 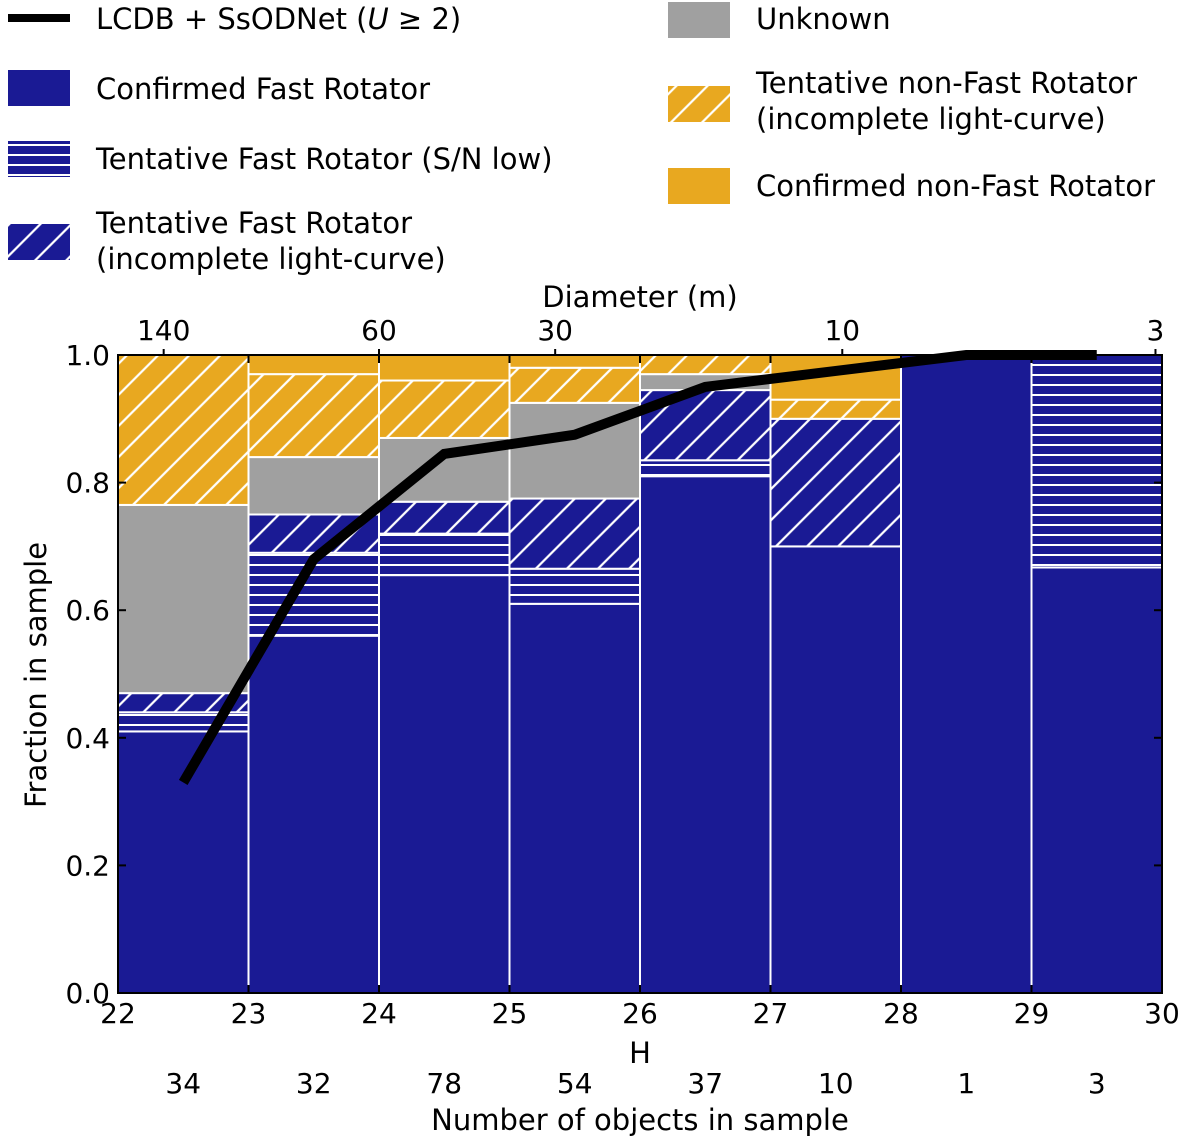 I want to click on y-tick-label: 0.8, so click(x=87, y=483).